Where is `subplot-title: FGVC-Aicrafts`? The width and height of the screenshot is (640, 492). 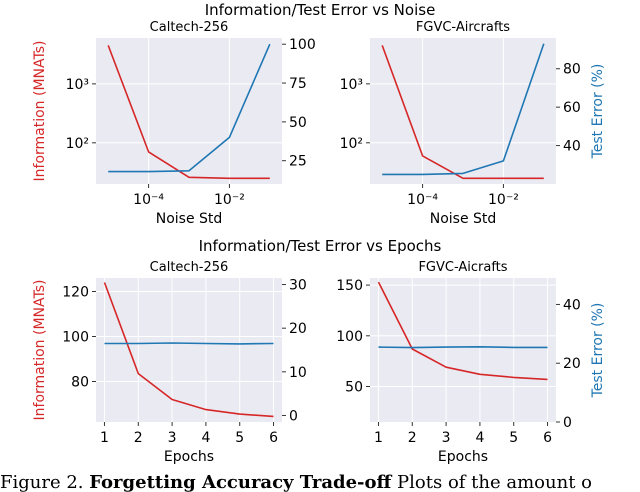 subplot-title: FGVC-Aicrafts is located at coordinates (462, 267).